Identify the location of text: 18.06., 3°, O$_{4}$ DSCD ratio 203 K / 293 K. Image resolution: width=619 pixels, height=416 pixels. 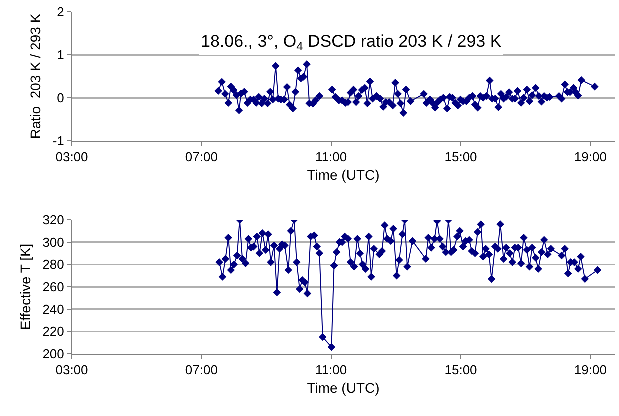
(351, 43).